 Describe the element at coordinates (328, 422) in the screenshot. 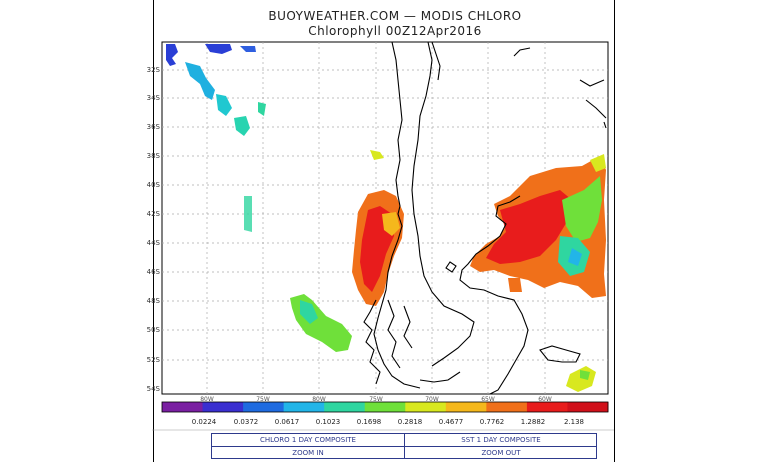

I see `colorbar-tick-label: 0.1023` at that location.